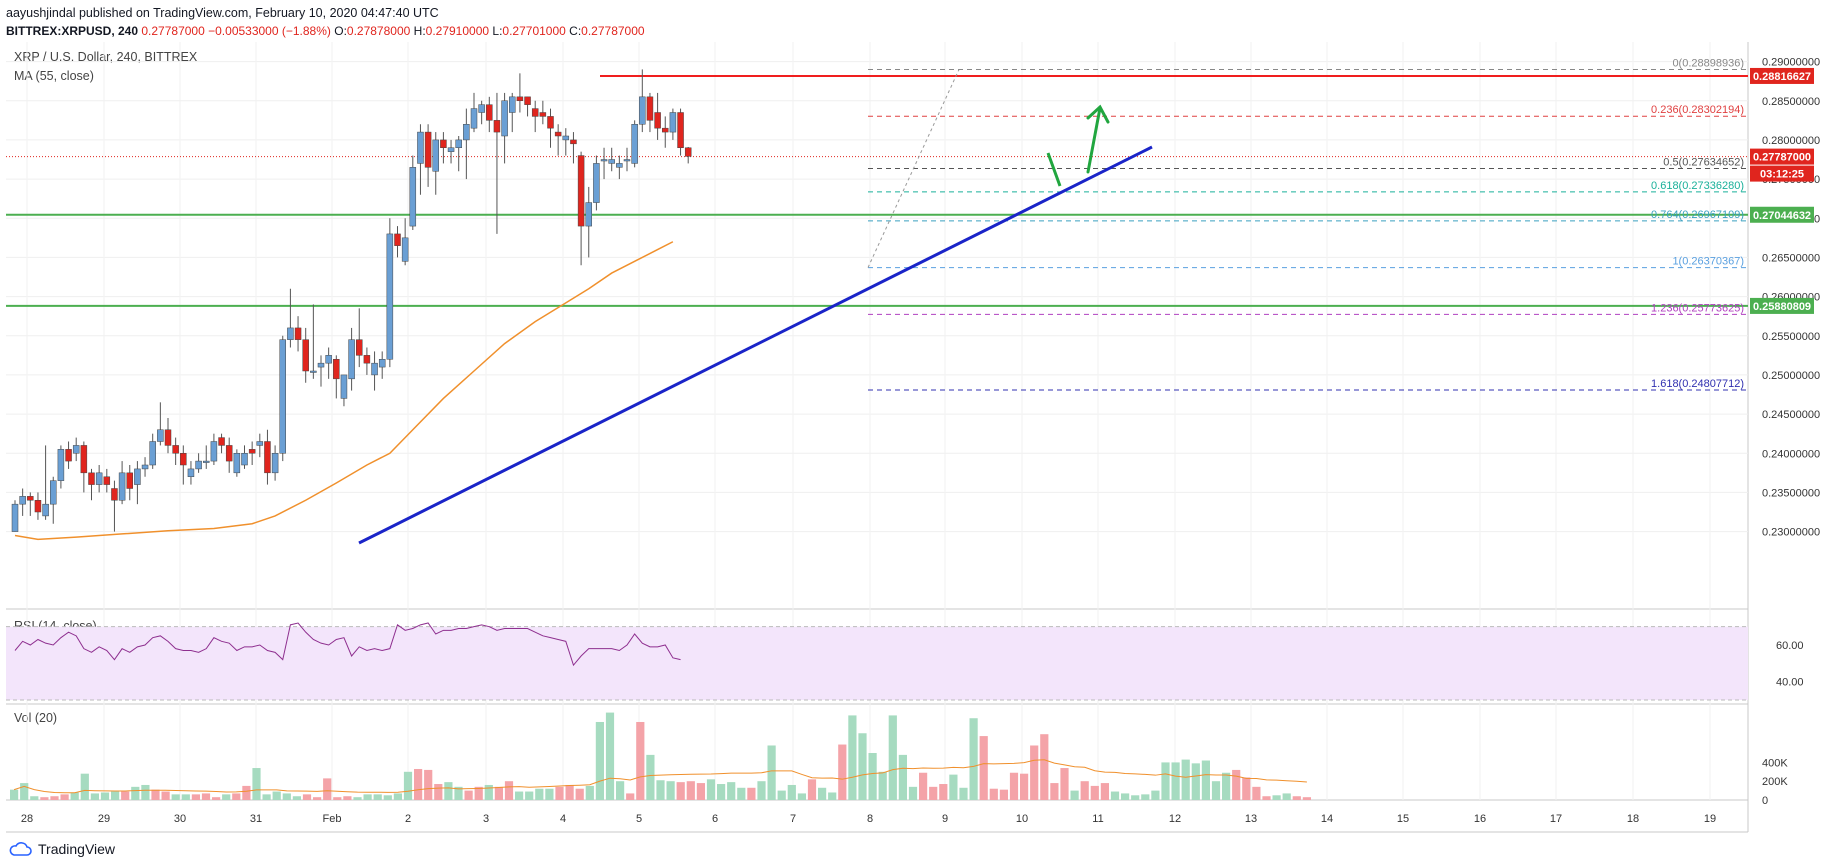  I want to click on volume-ma-line, so click(660, 776).